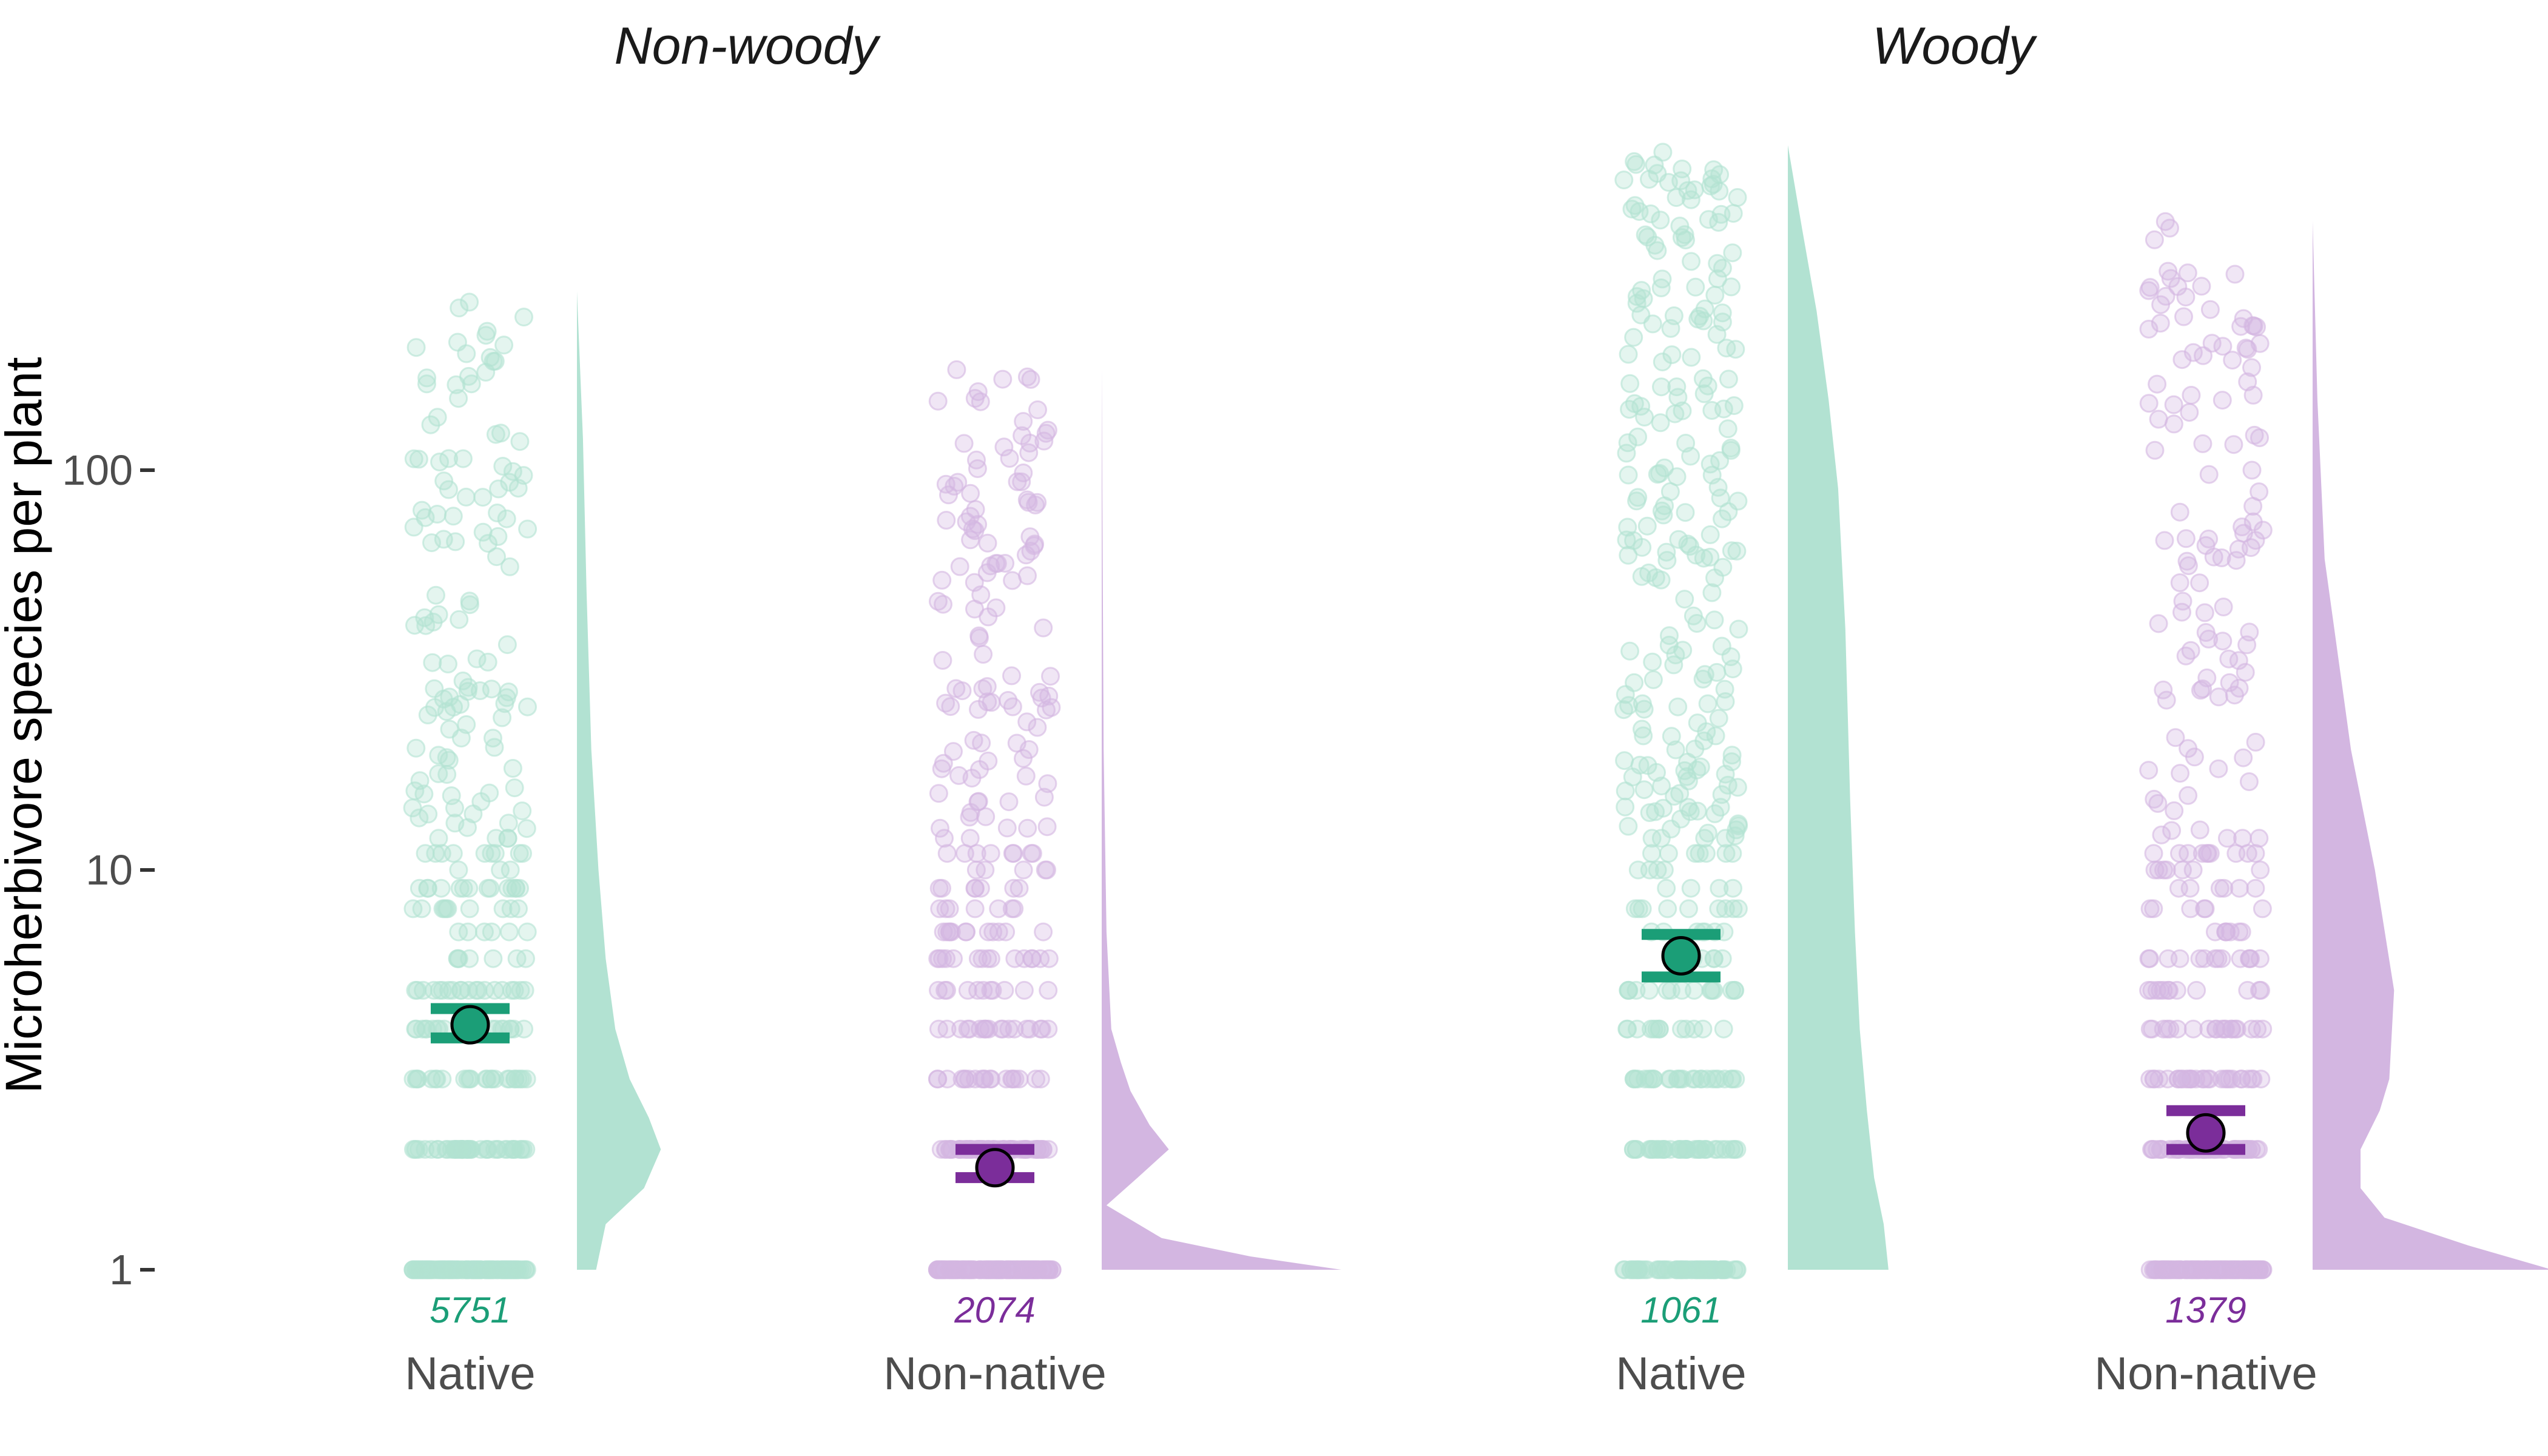 Image resolution: width=2548 pixels, height=1456 pixels. I want to click on y-tick-label: 1, so click(121, 1269).